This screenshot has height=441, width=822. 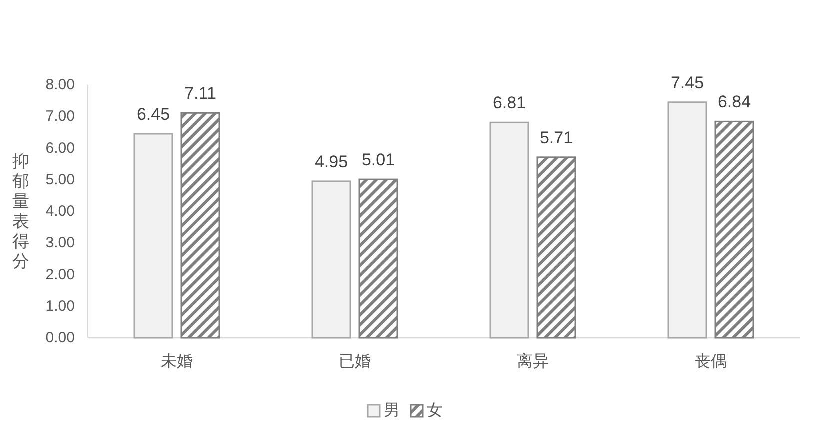 What do you see at coordinates (711, 361) in the screenshot?
I see `x-tick-label: 丧偶` at bounding box center [711, 361].